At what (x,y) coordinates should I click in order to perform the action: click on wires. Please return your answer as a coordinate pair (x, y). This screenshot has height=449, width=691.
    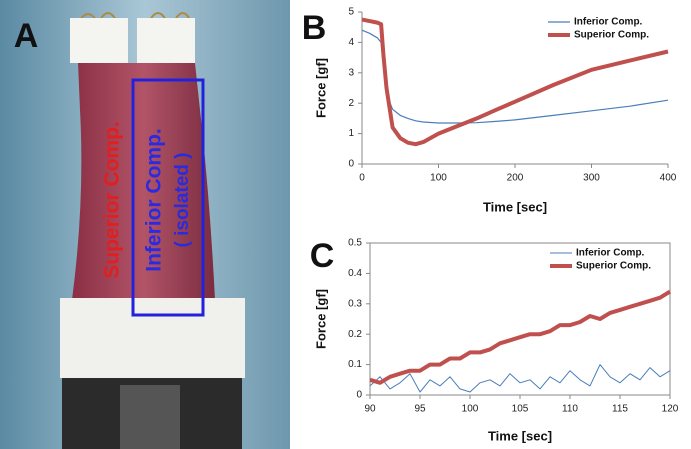
    Looking at the image, I should click on (135, 16).